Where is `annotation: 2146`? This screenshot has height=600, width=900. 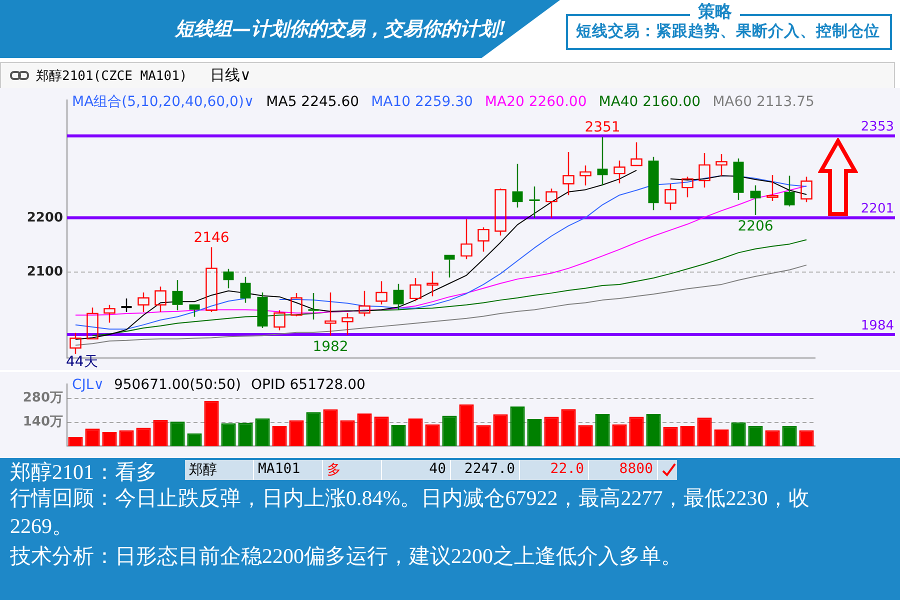
annotation: 2146 is located at coordinates (212, 238).